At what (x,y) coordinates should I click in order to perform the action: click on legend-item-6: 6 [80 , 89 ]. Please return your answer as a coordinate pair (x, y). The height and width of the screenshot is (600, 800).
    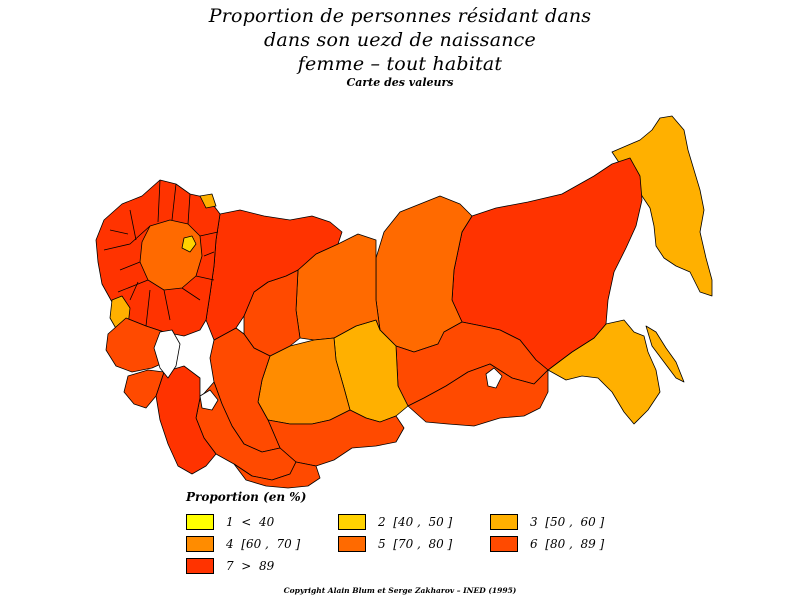
    Looking at the image, I should click on (547, 544).